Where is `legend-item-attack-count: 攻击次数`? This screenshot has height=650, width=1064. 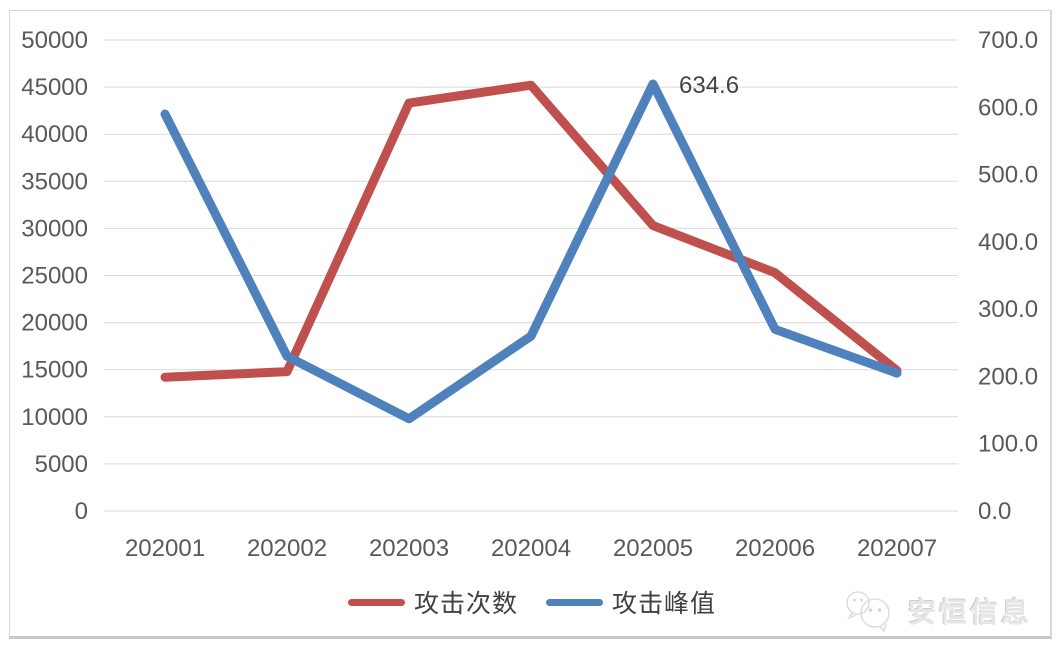
legend-item-attack-count: 攻击次数 is located at coordinates (432, 602).